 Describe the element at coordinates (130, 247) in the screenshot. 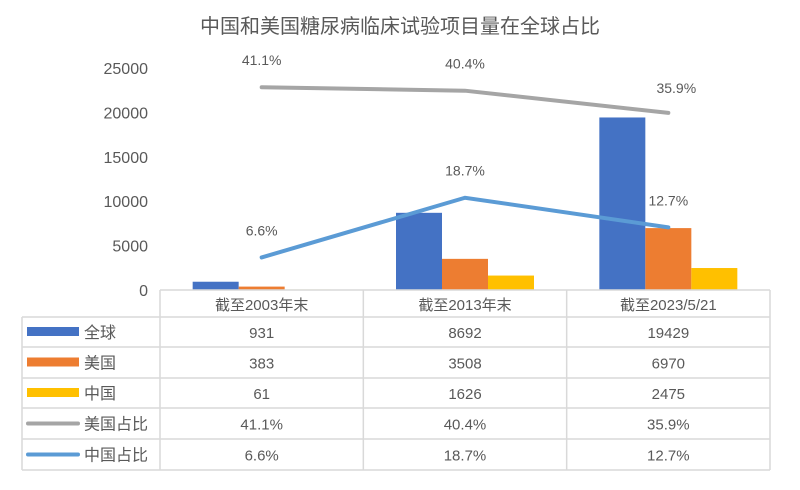

I see `y-tick-label: 5000` at that location.